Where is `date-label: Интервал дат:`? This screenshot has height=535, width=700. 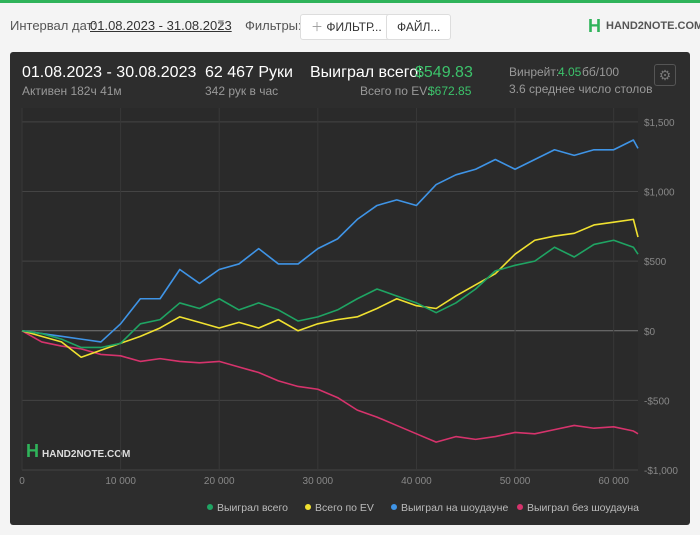 date-label: Интервал дат: is located at coordinates (53, 25).